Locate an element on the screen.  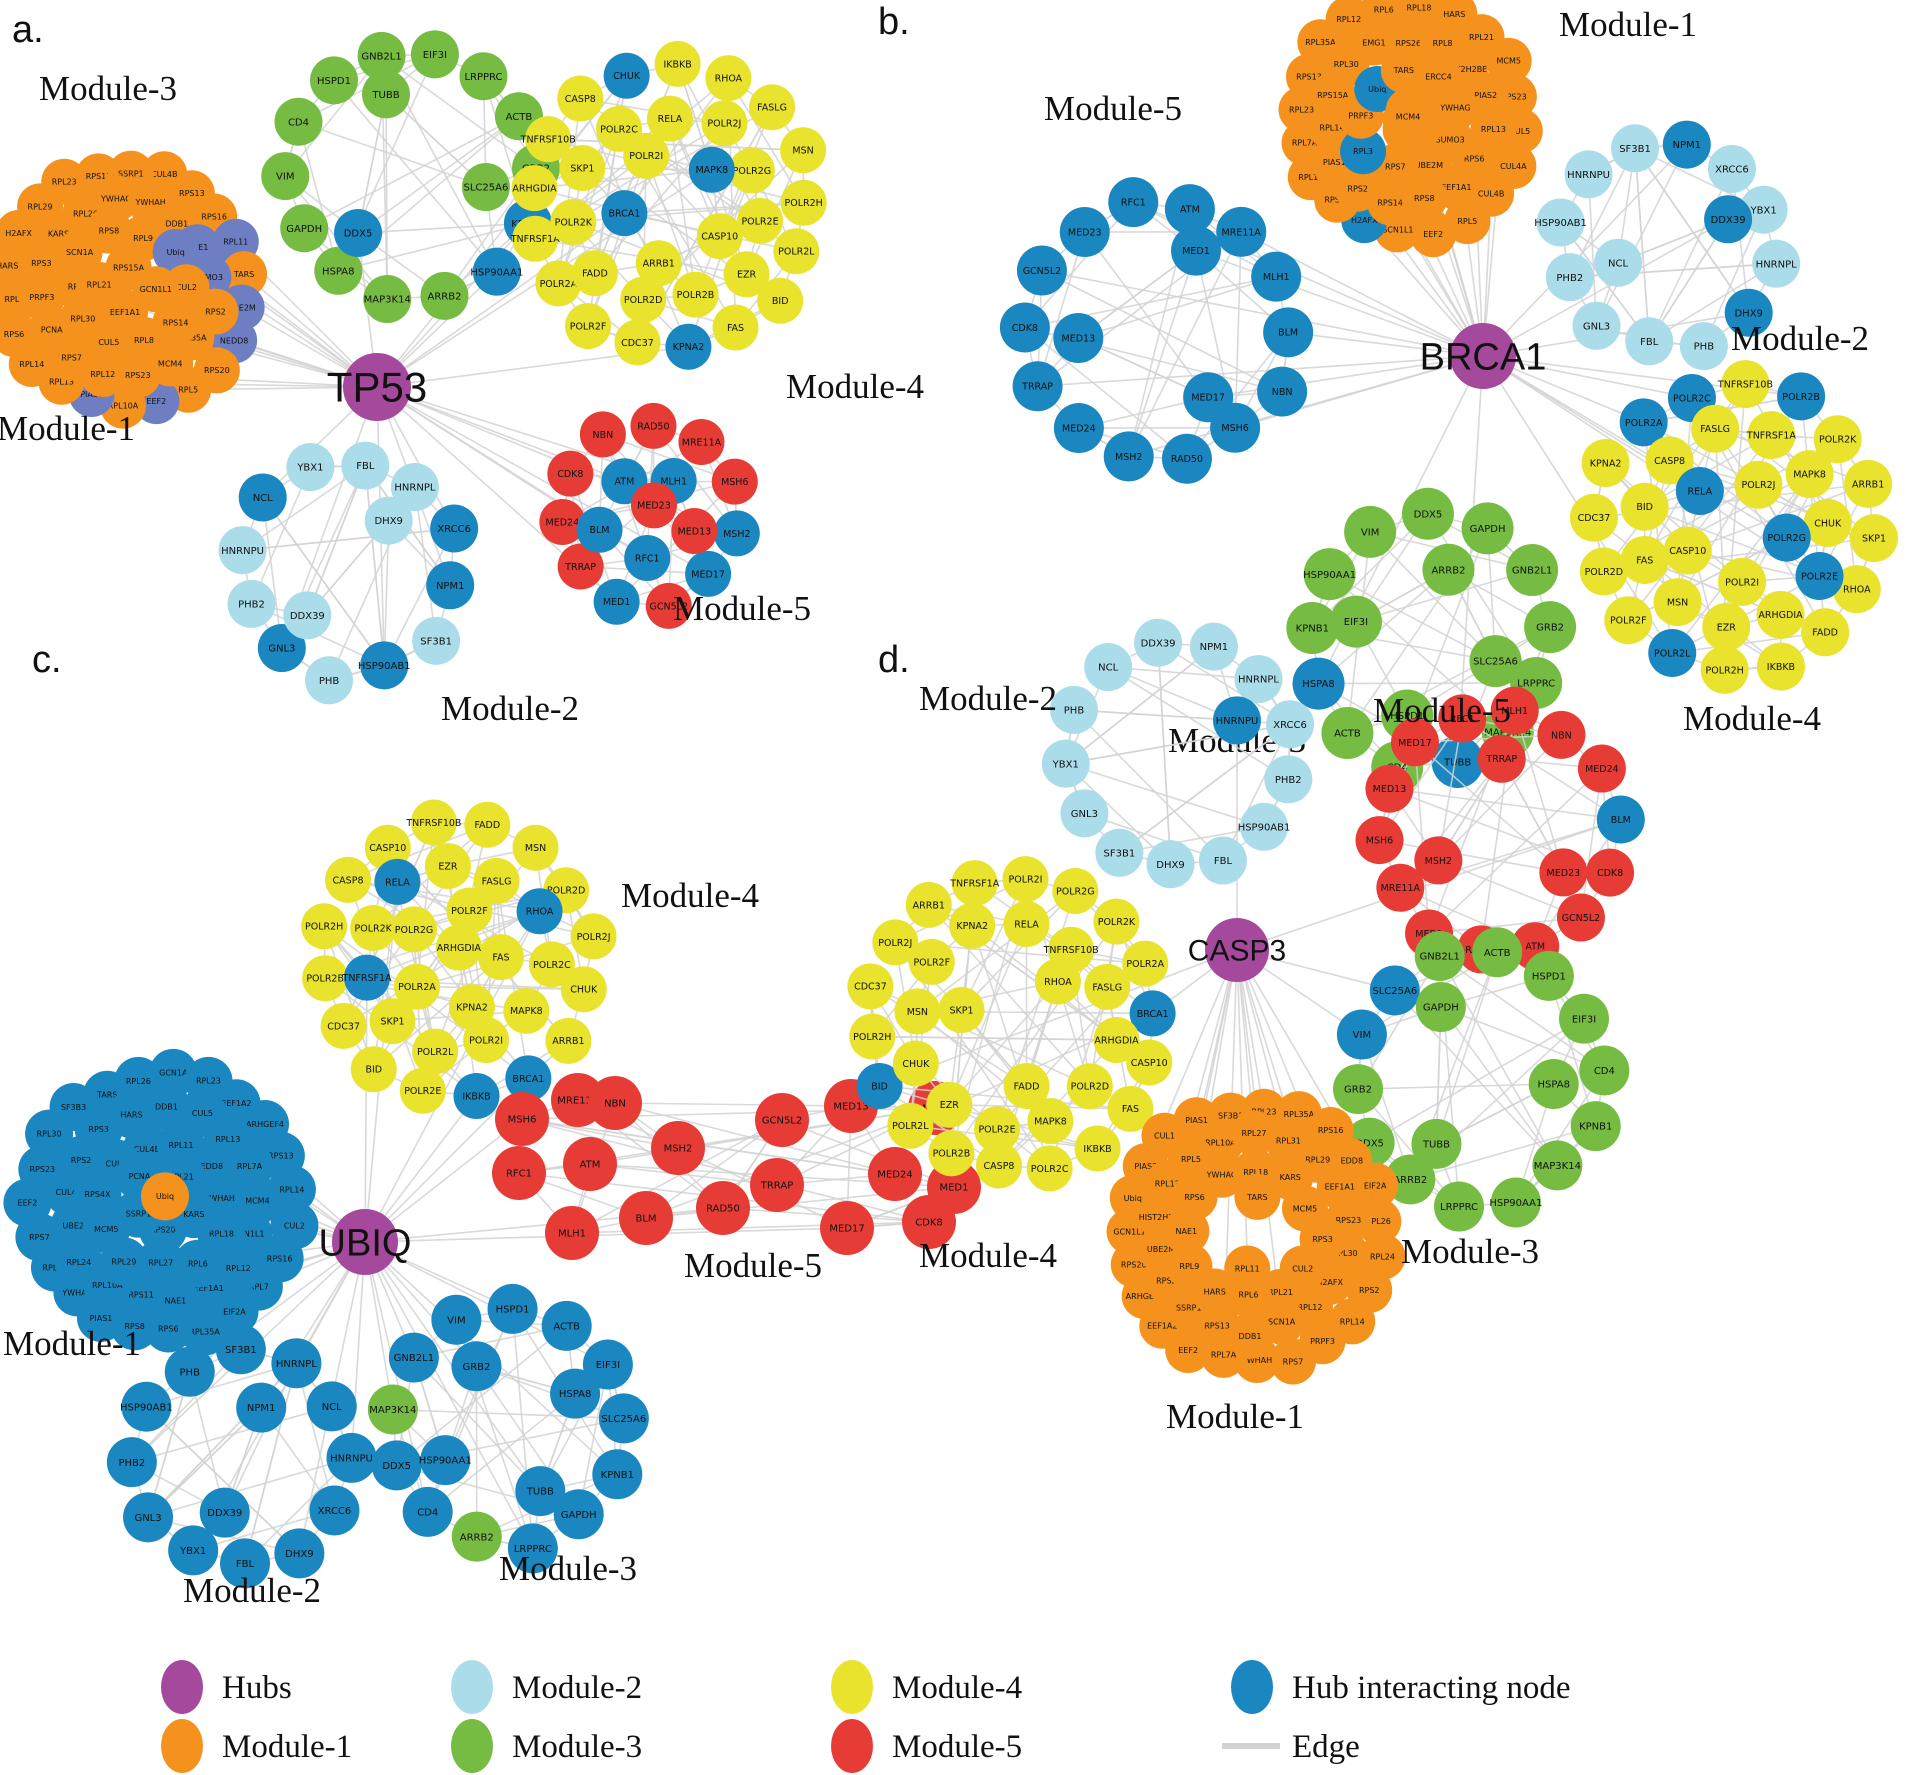
node: NPM1 is located at coordinates (261, 1407).